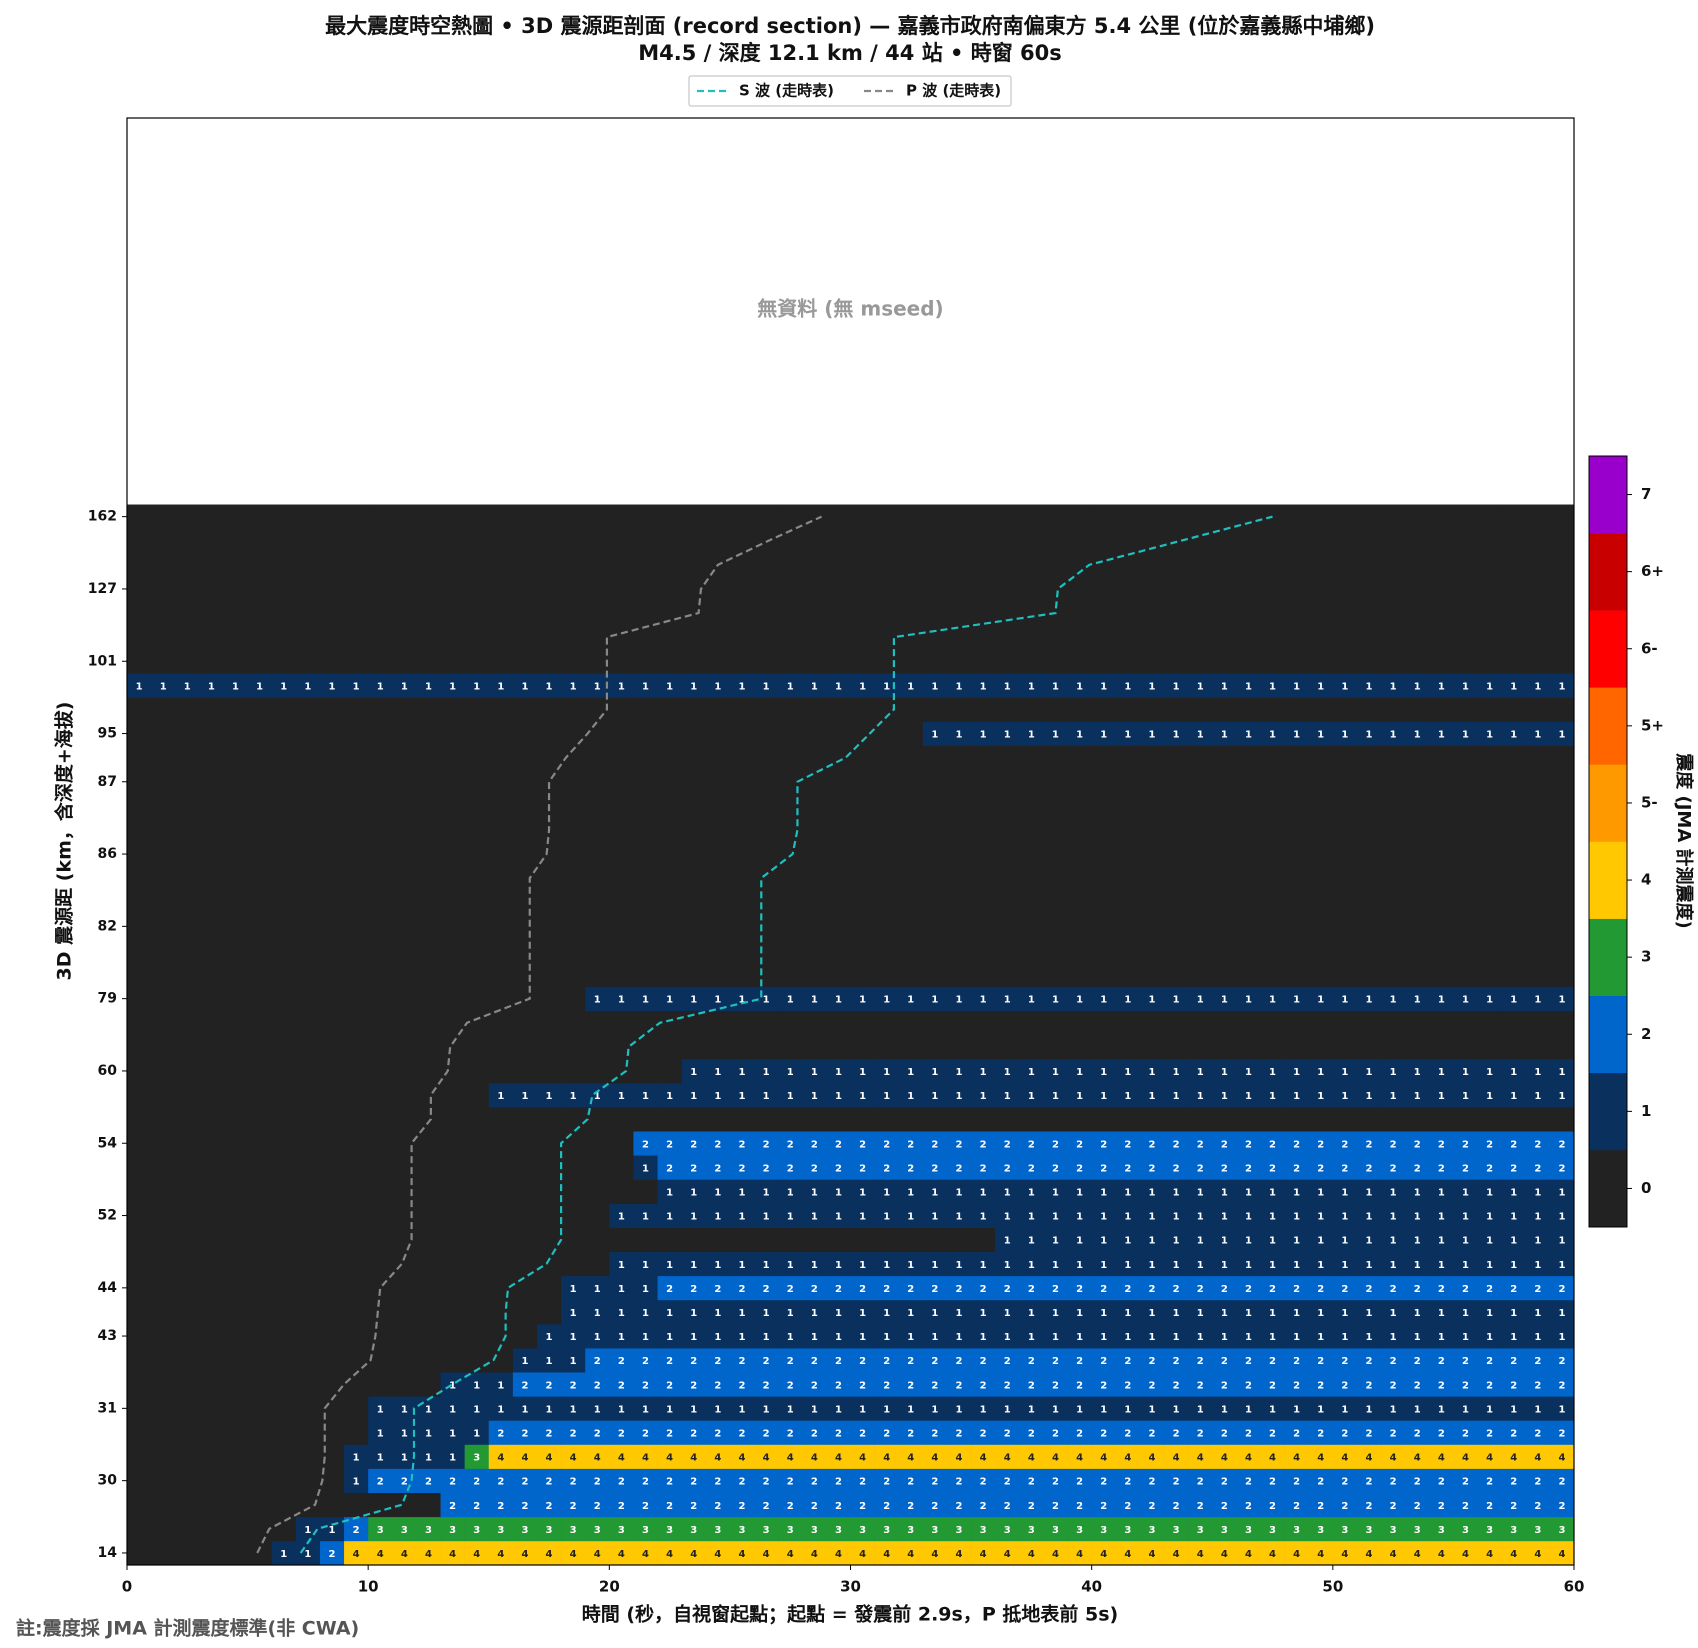 This screenshot has height=1648, width=1698. Describe the element at coordinates (1646, 494) in the screenshot. I see `colorbar-tick-label: 7` at that location.